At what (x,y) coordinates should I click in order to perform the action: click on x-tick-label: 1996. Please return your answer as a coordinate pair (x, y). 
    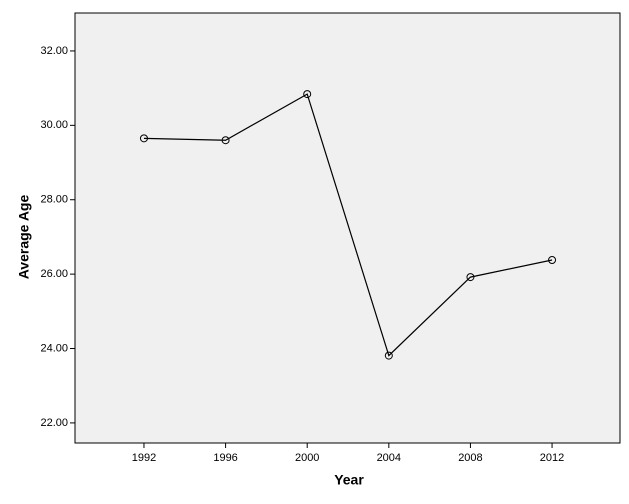
    Looking at the image, I should click on (225, 458).